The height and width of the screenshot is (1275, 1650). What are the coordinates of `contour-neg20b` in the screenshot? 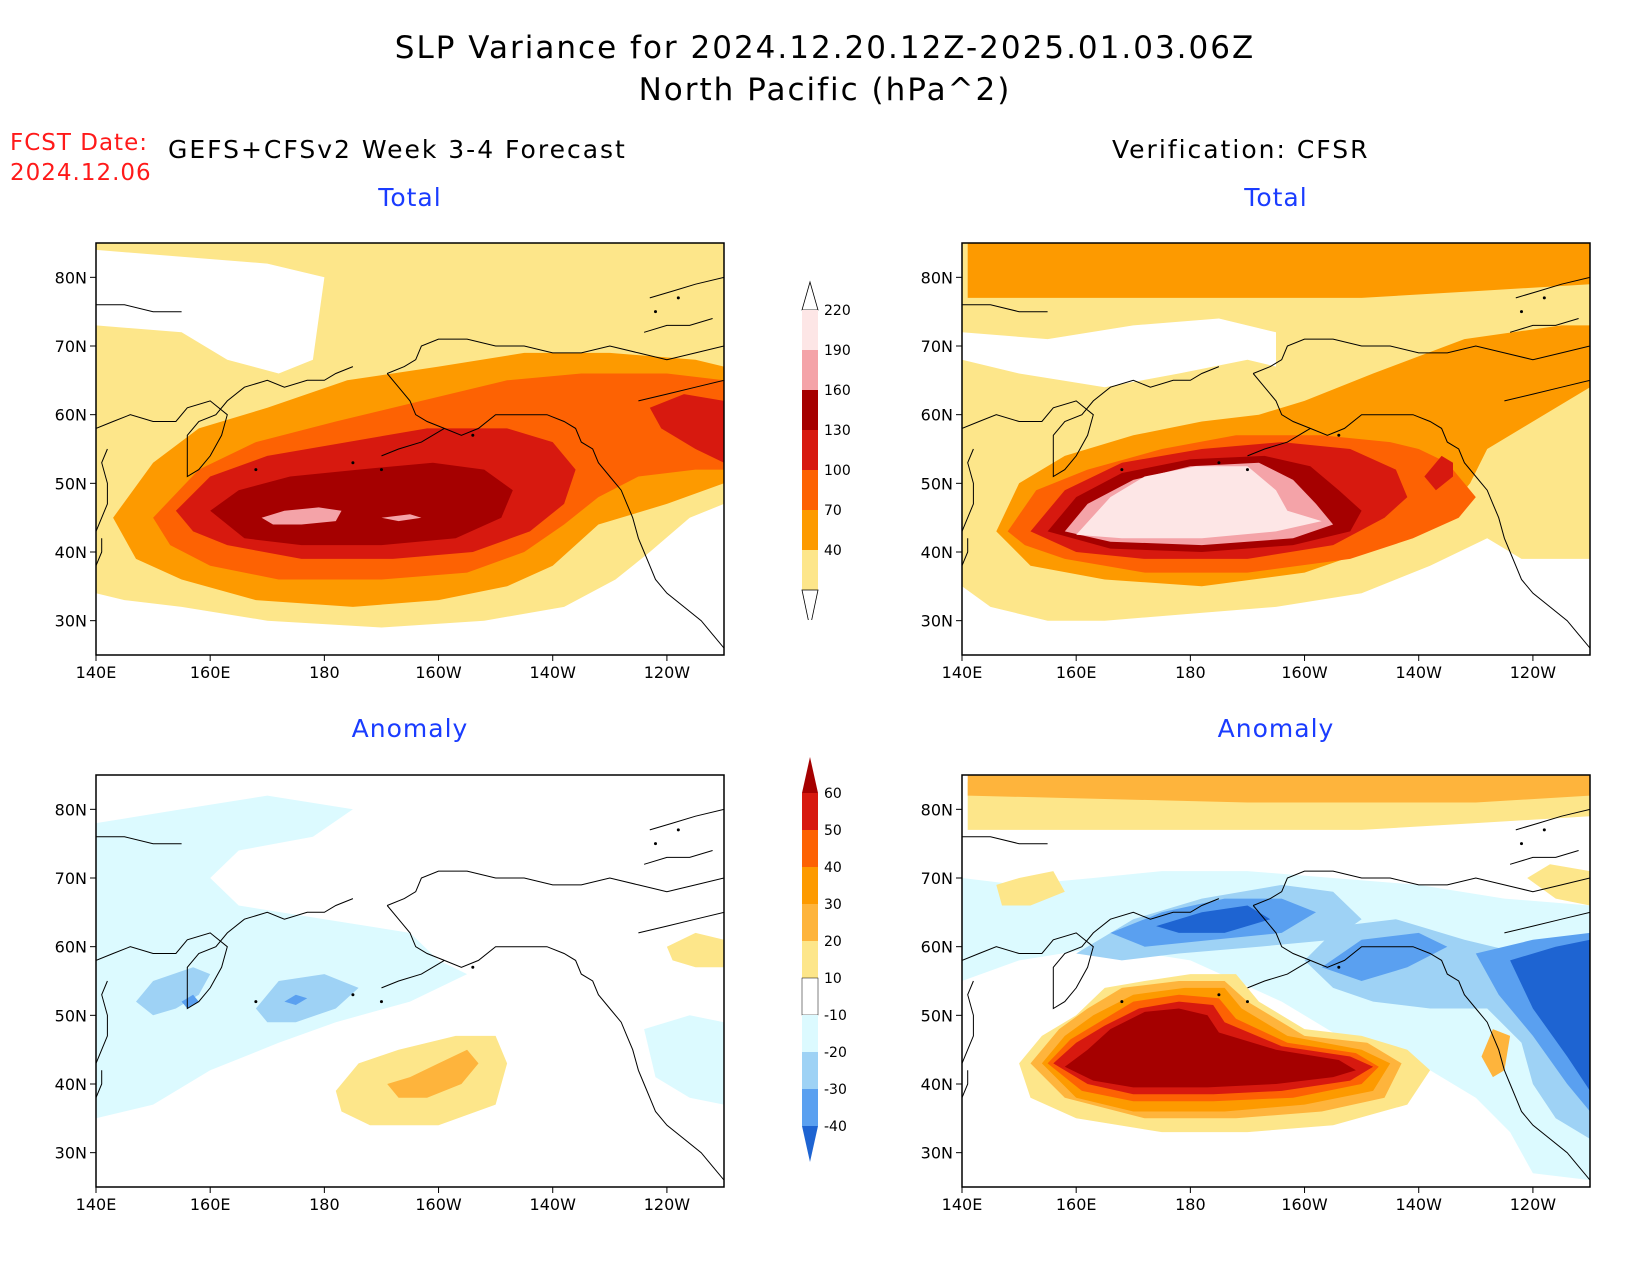 It's located at (307, 998).